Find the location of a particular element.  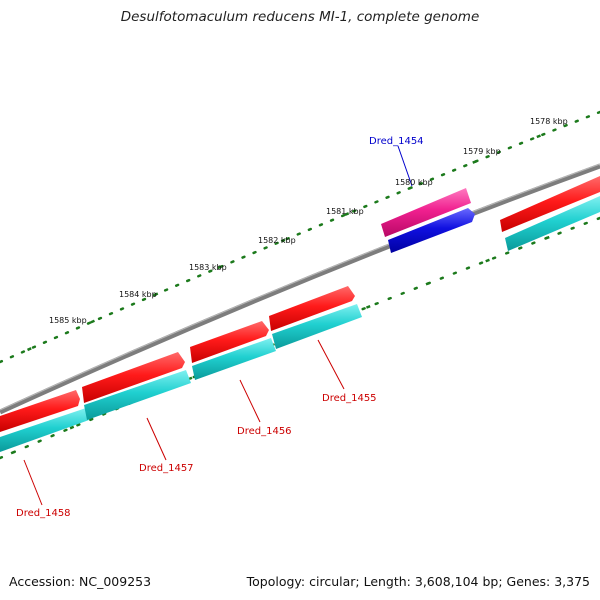

gene-dred-1456-forward is located at coordinates (229, 342).